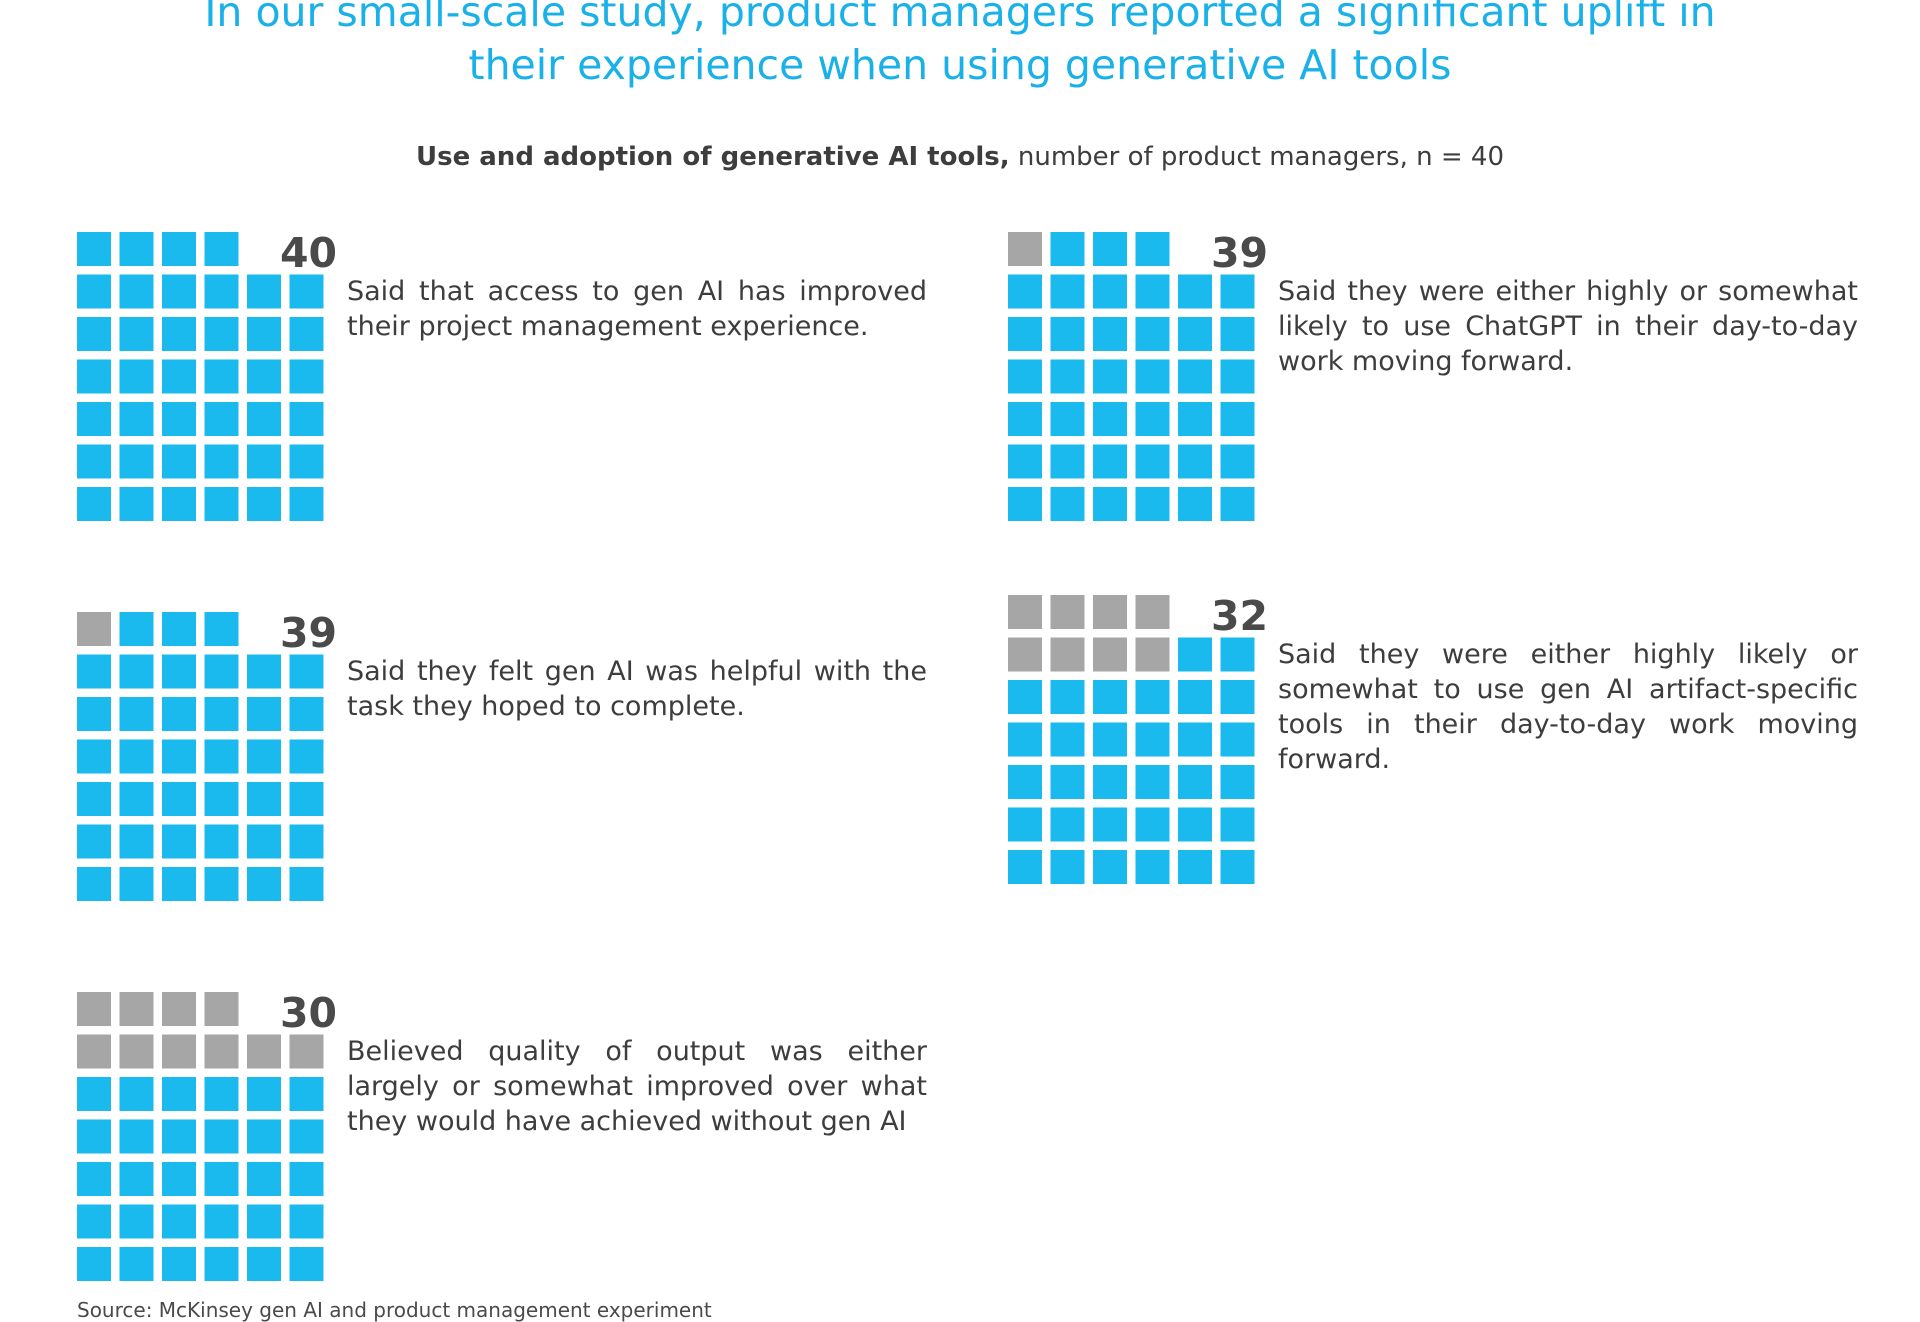 The image size is (1920, 1322). Describe the element at coordinates (1256, 157) in the screenshot. I see `subtitle-rest: number of product managers, n = 40` at that location.